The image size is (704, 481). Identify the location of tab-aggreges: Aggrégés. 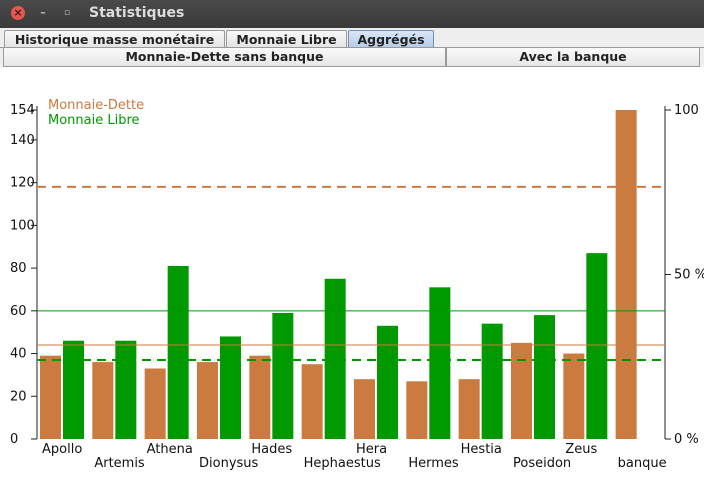
(391, 38).